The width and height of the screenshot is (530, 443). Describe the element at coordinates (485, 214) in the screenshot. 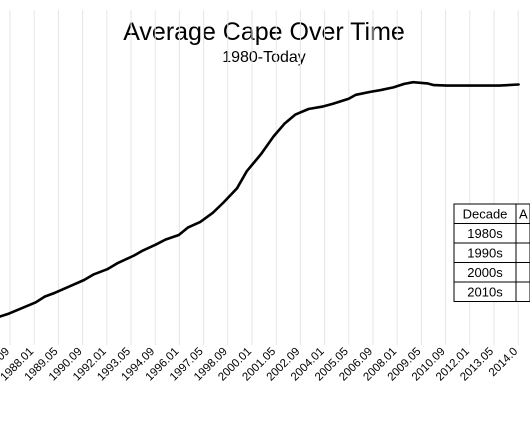

I see `table-header-decade: Decade` at that location.